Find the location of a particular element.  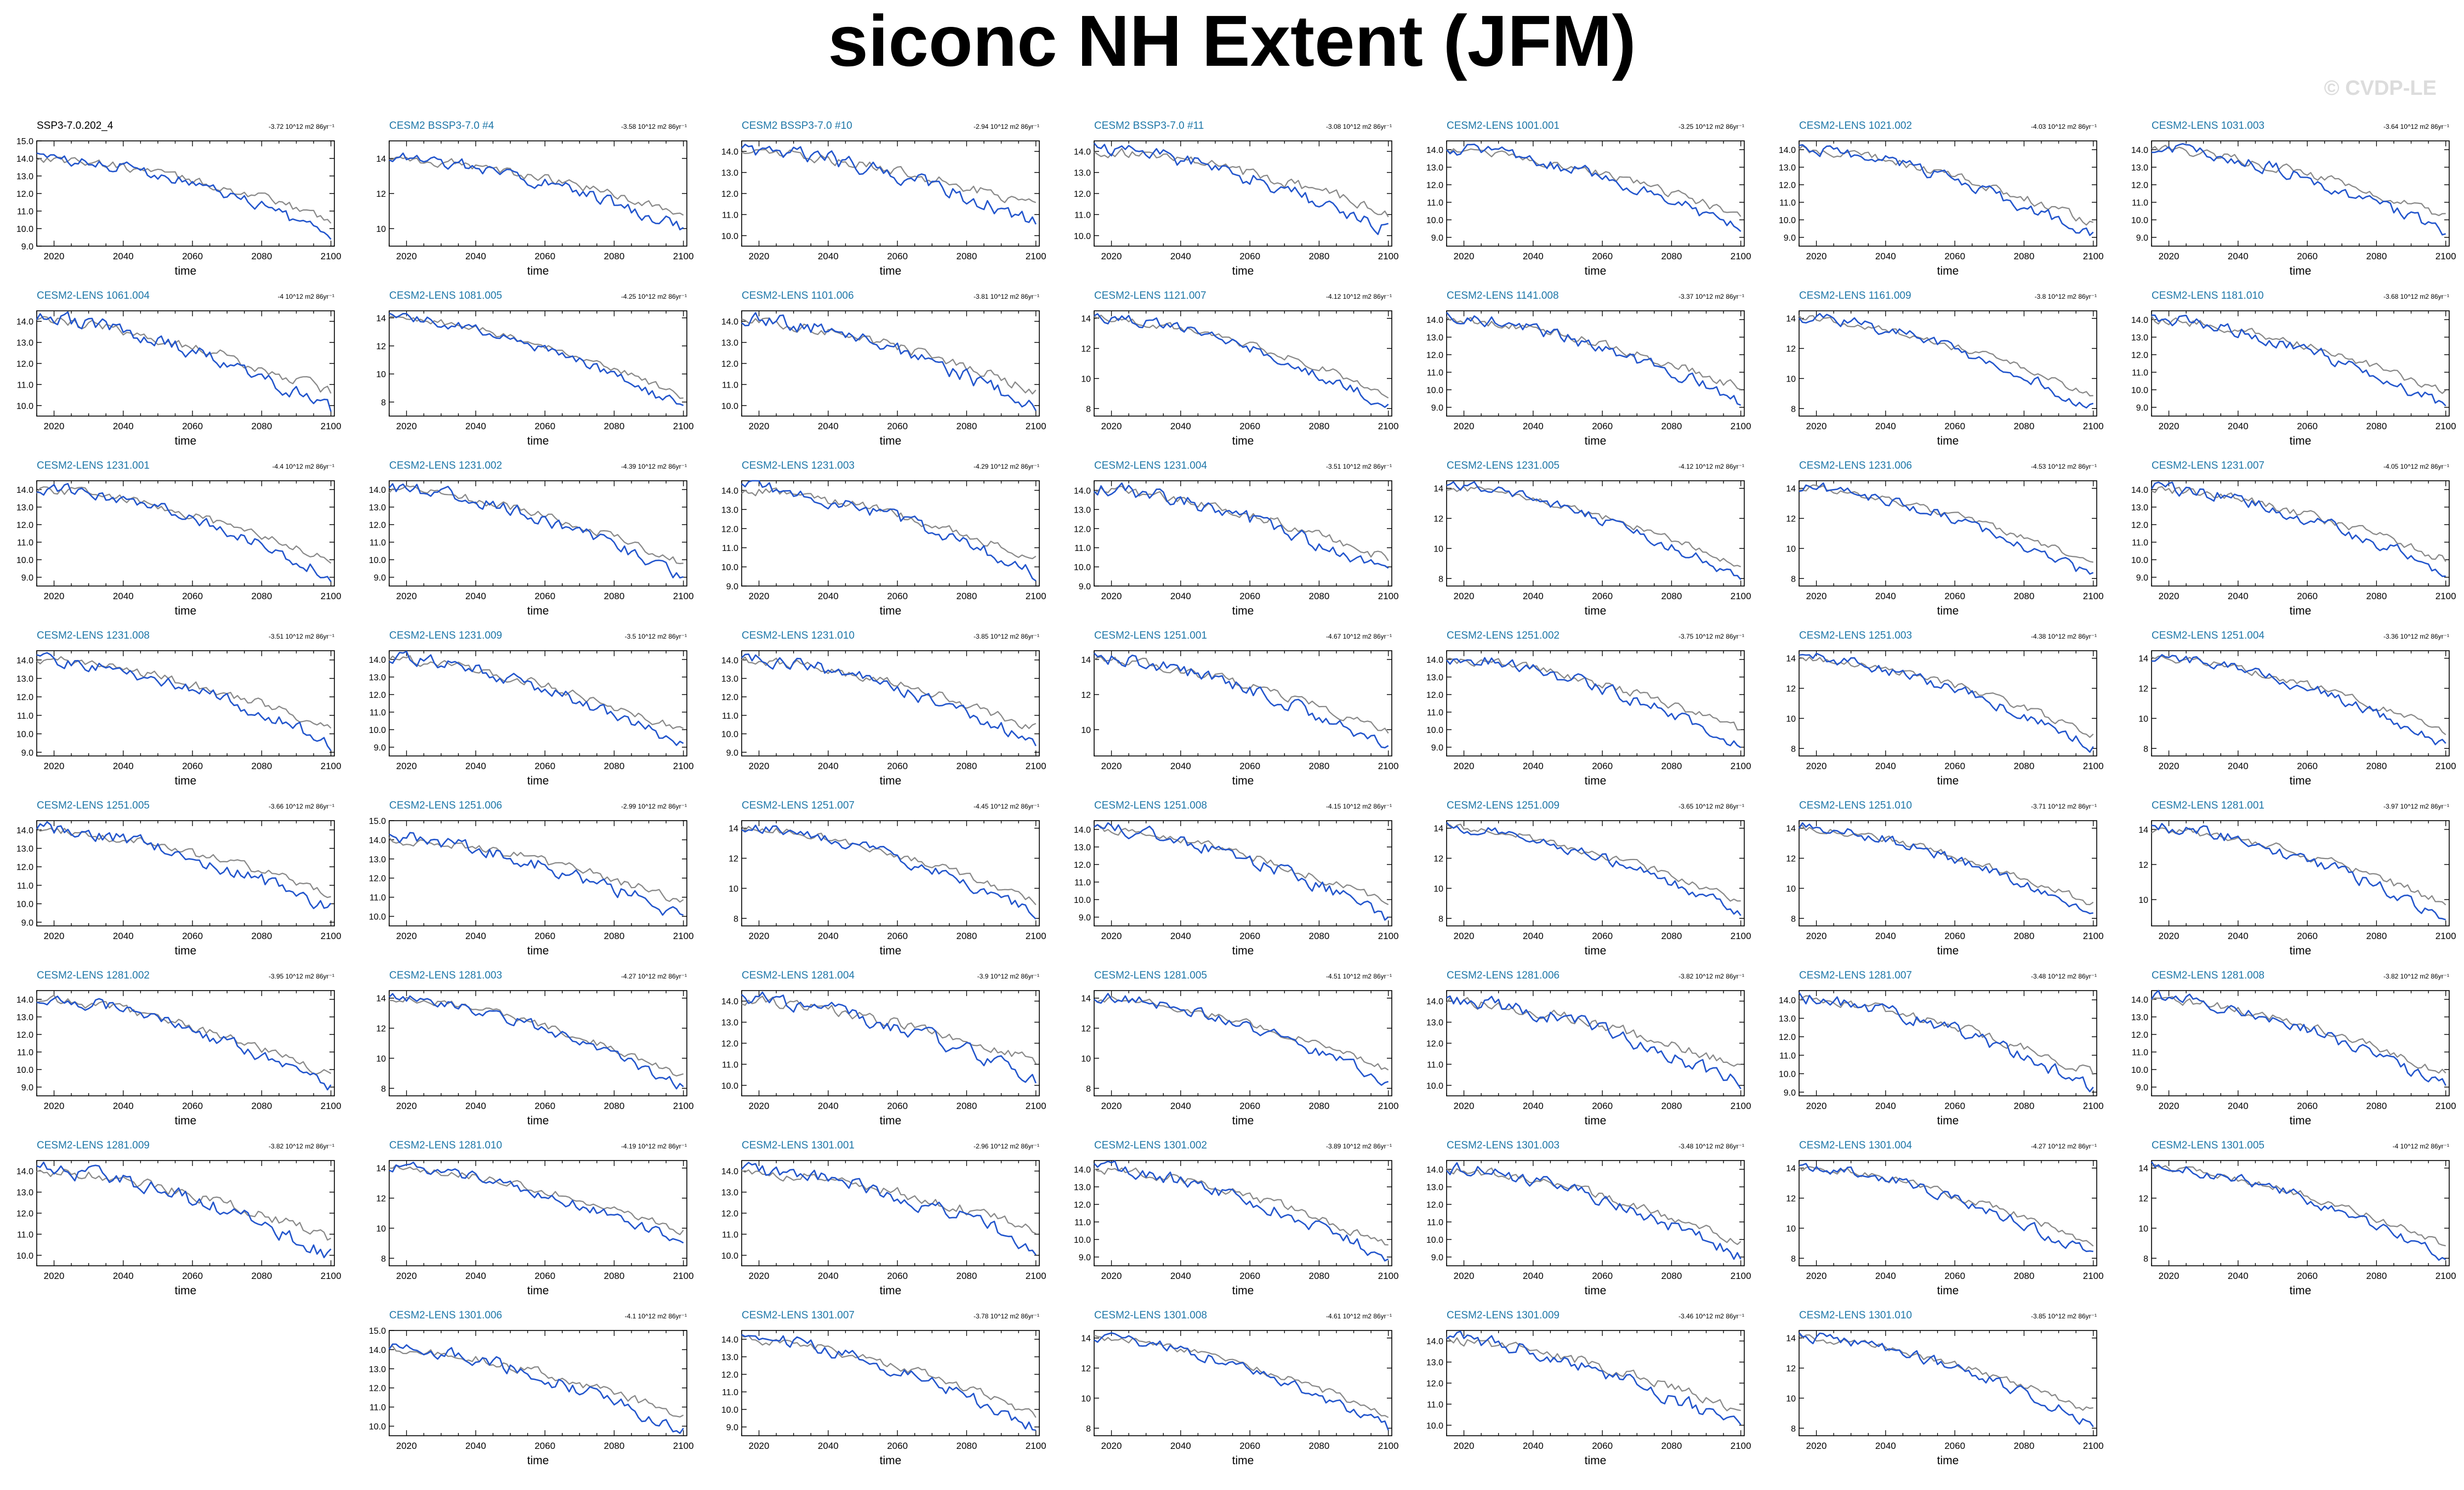

panel-label: CESM2-LENS 1251.008 is located at coordinates (1151, 805).